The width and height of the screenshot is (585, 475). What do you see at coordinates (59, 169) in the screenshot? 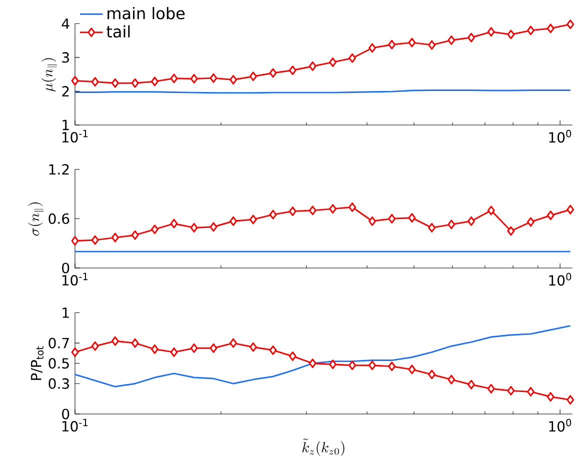
I see `y-tick-label: 1.2` at bounding box center [59, 169].